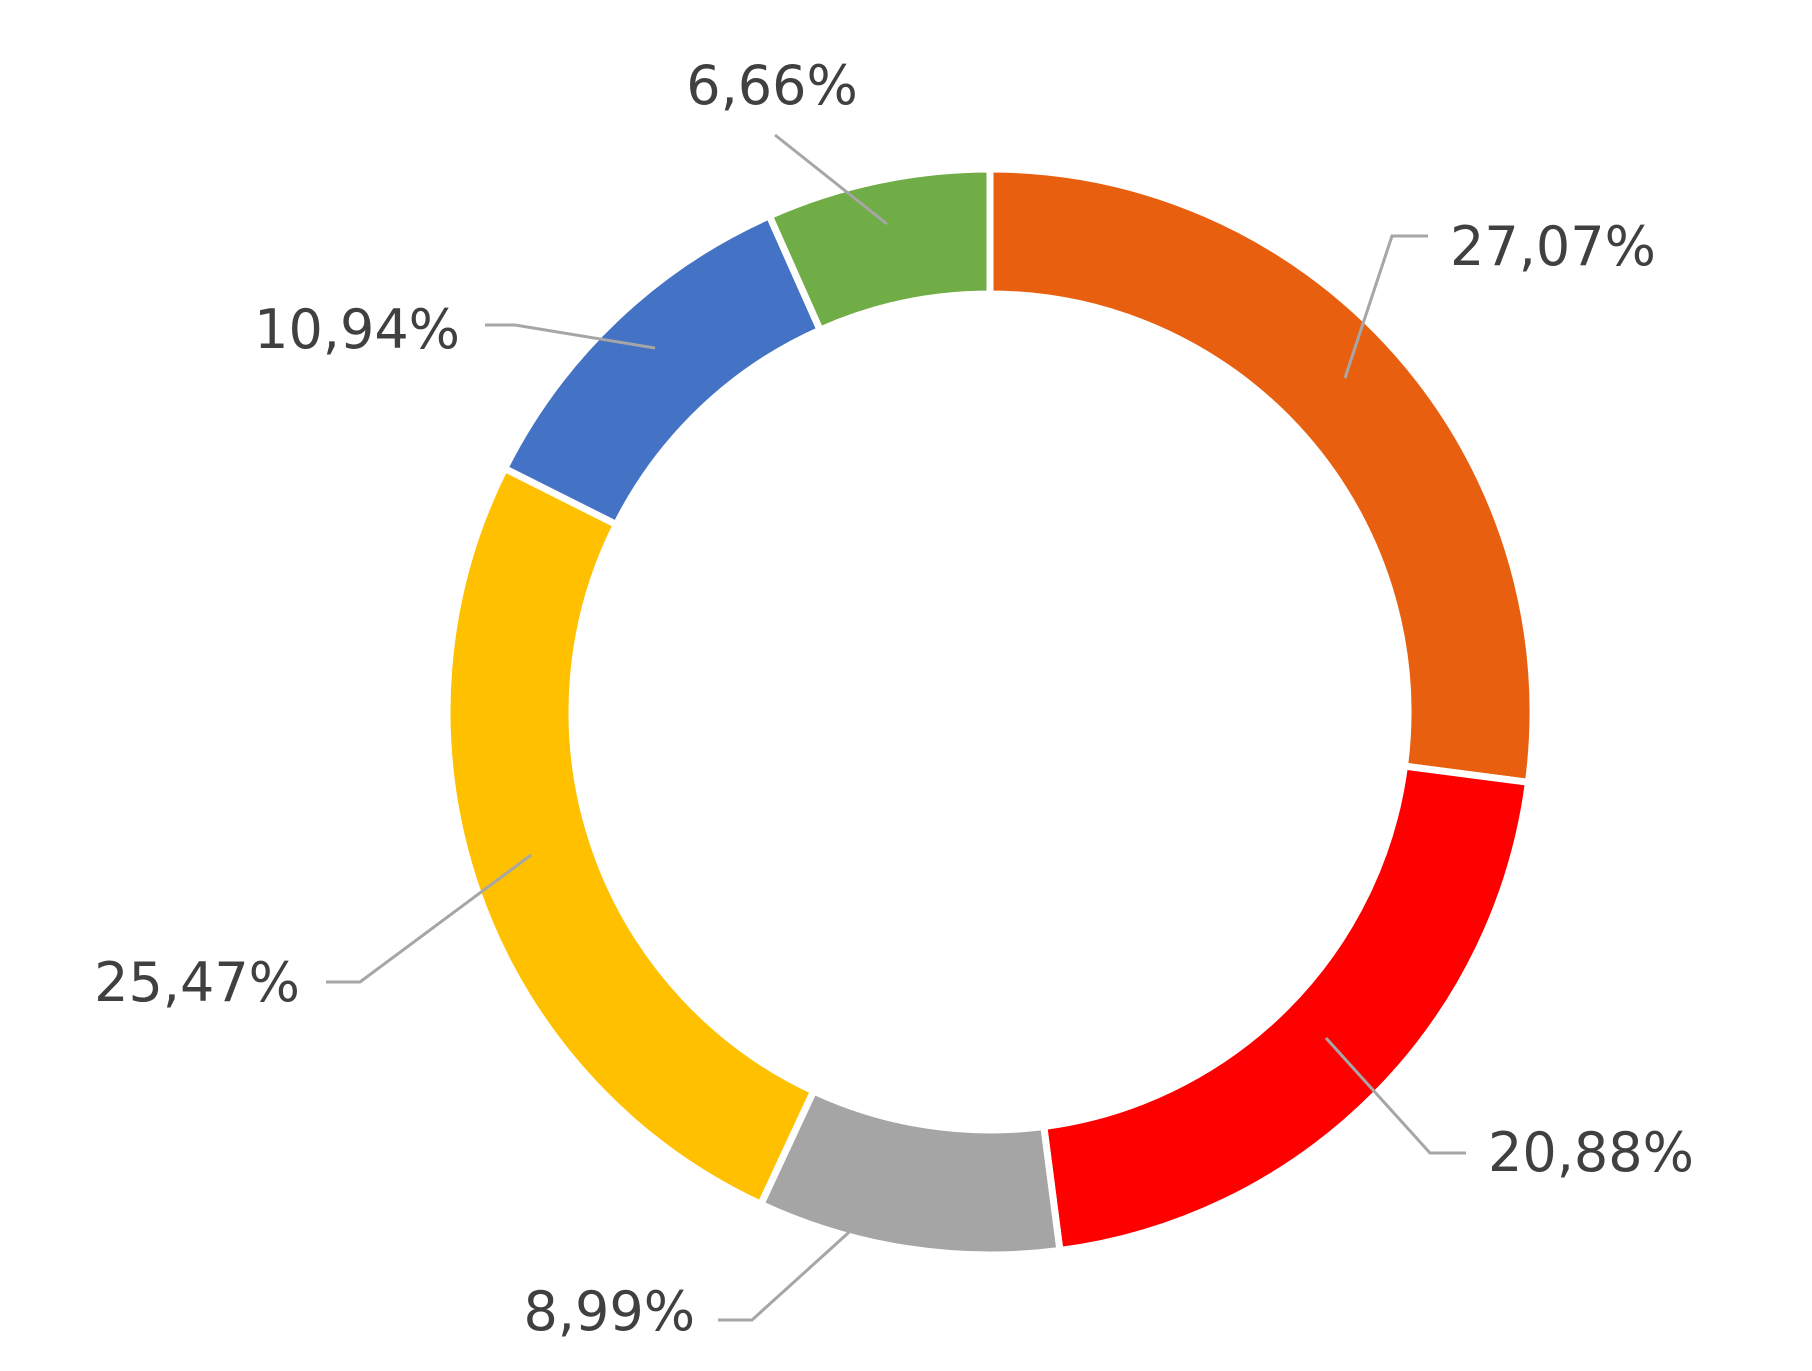 This screenshot has width=1812, height=1371. Describe the element at coordinates (1591, 1152) in the screenshot. I see `data-label-2: 20,88%` at that location.